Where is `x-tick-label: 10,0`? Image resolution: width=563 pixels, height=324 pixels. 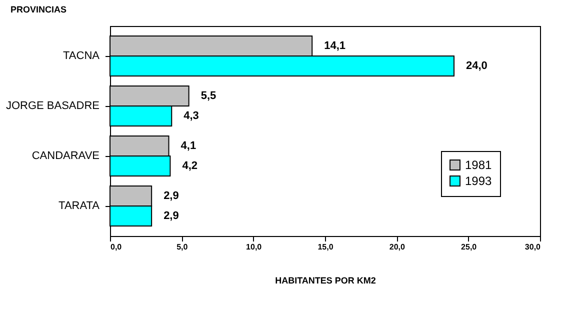
x-tick-label: 10,0 is located at coordinates (254, 247).